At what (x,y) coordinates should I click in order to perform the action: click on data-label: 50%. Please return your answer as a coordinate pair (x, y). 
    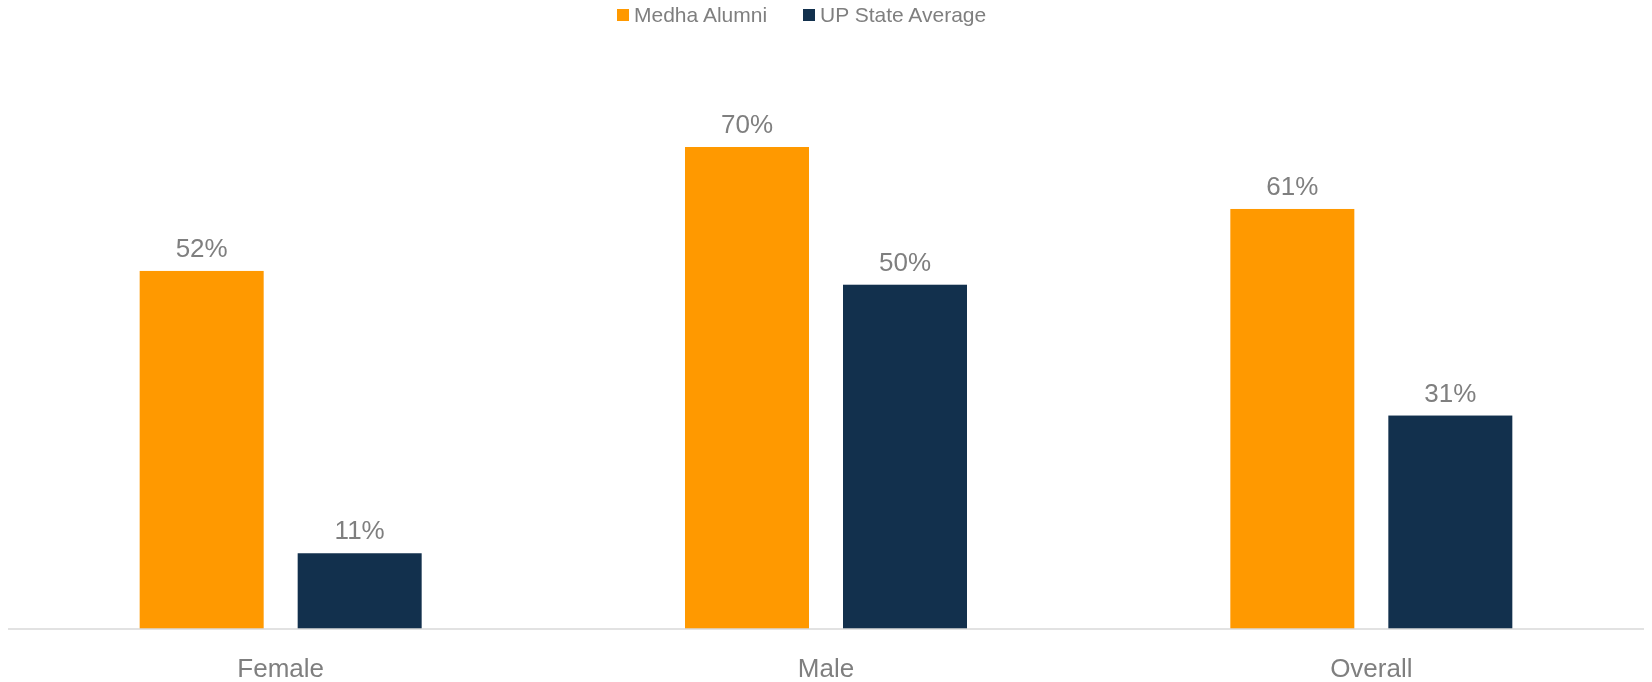
    Looking at the image, I should click on (905, 261).